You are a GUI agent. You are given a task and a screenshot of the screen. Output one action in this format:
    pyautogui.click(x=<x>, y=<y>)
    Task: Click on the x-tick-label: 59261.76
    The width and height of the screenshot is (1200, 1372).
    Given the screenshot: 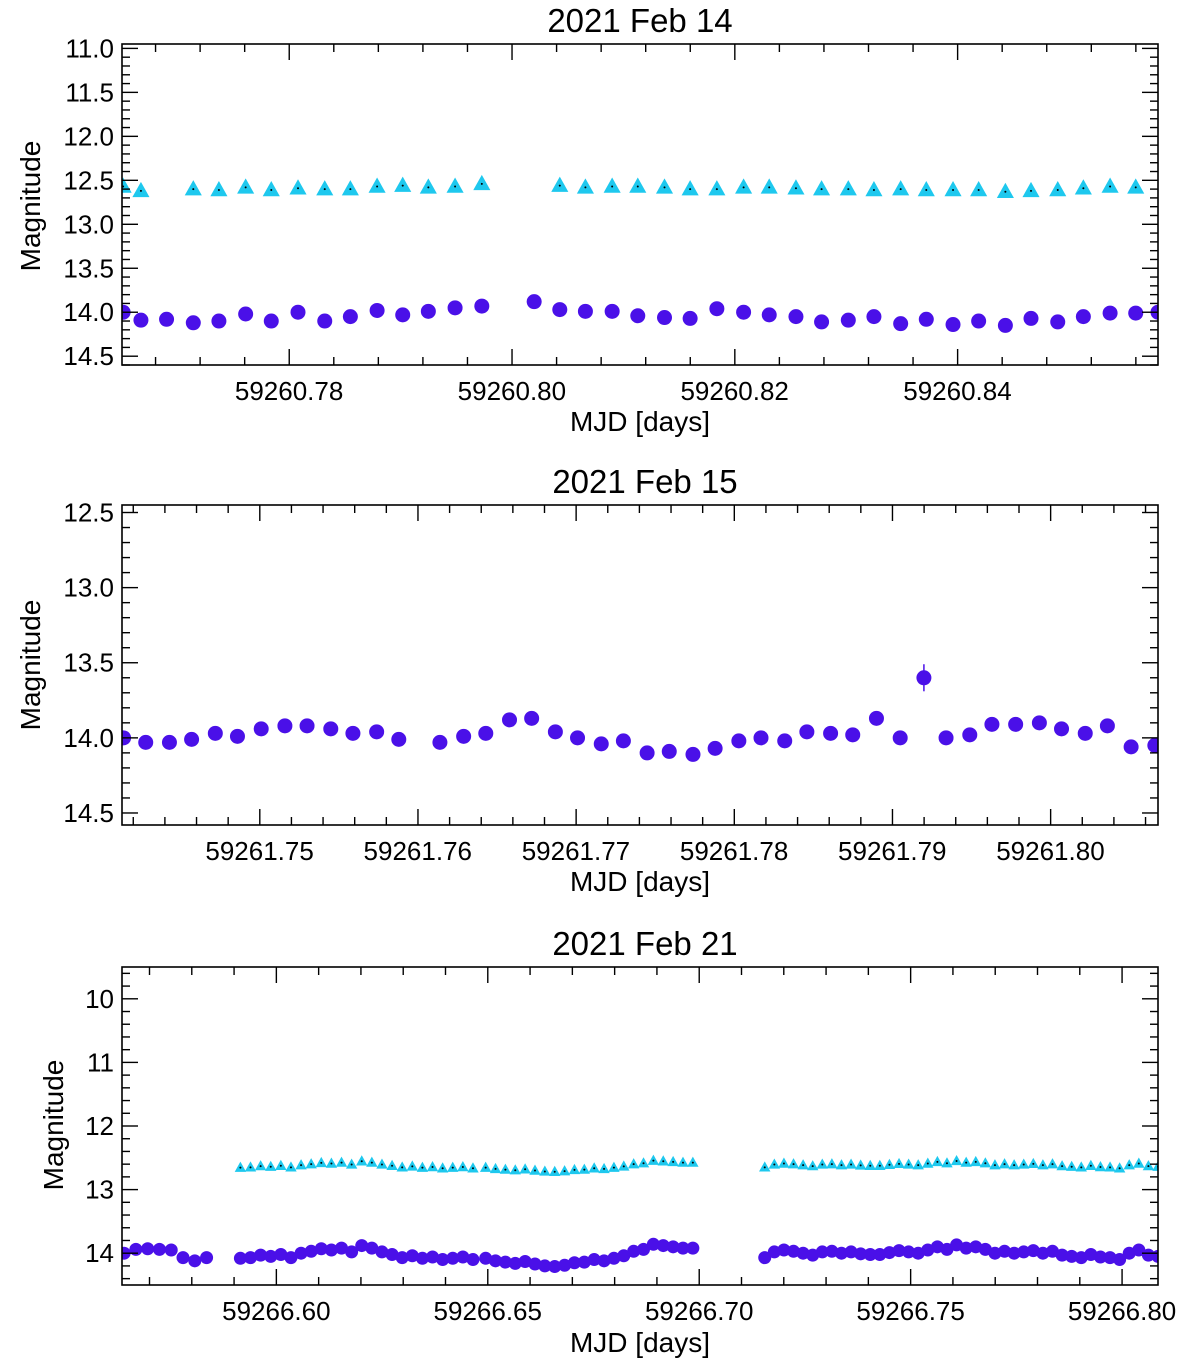 What is the action you would take?
    pyautogui.click(x=418, y=851)
    